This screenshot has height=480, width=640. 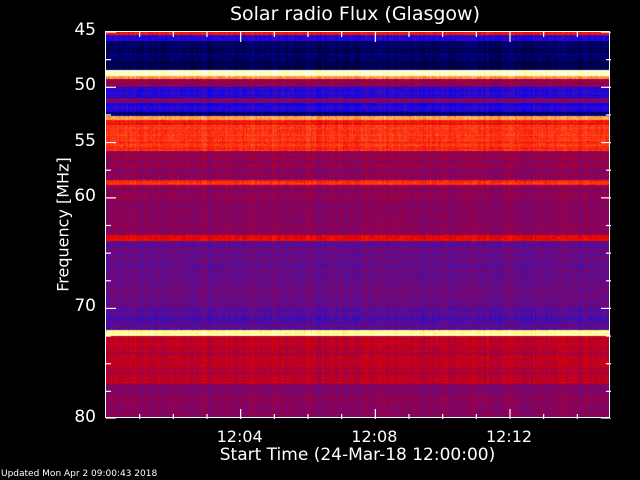 I want to click on x-tick-label: 12:04, so click(x=239, y=436).